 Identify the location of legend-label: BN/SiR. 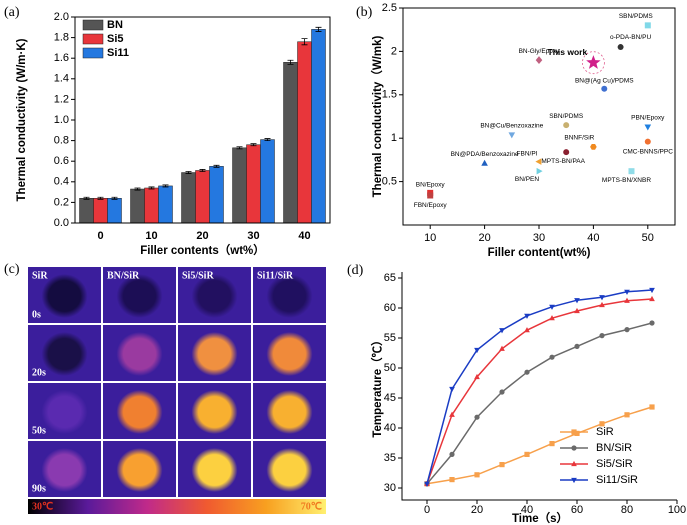
(614, 448).